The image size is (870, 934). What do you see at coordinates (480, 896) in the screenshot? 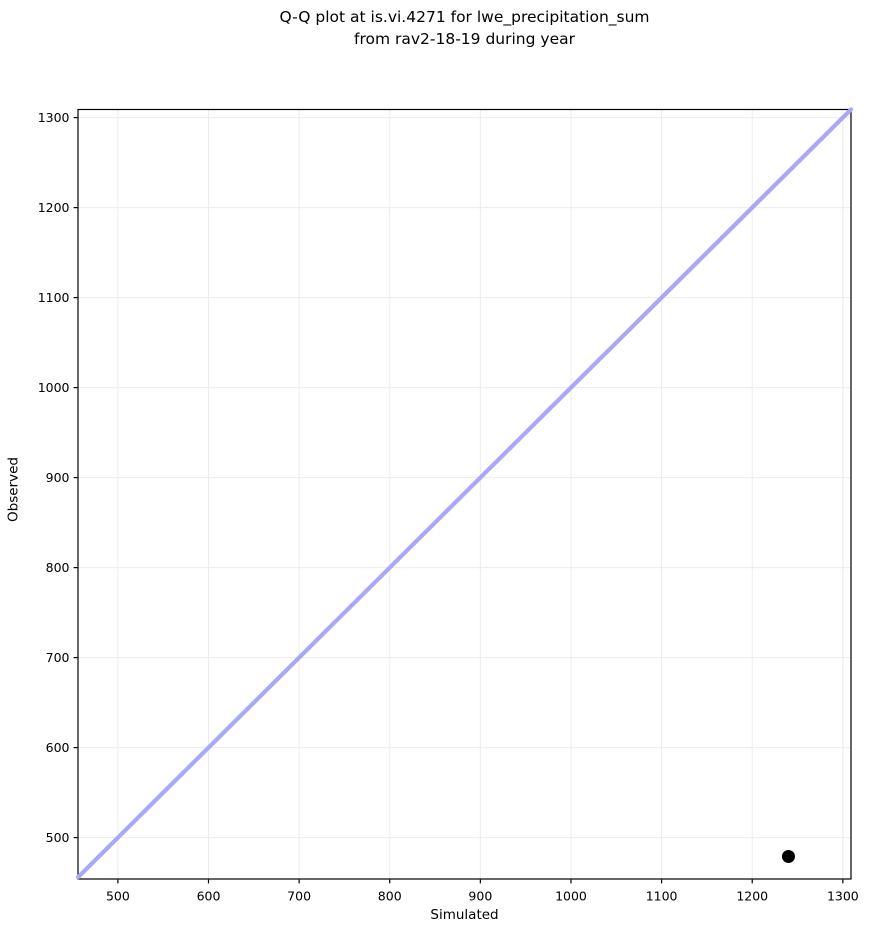
I see `x-tick-label: 900` at bounding box center [480, 896].